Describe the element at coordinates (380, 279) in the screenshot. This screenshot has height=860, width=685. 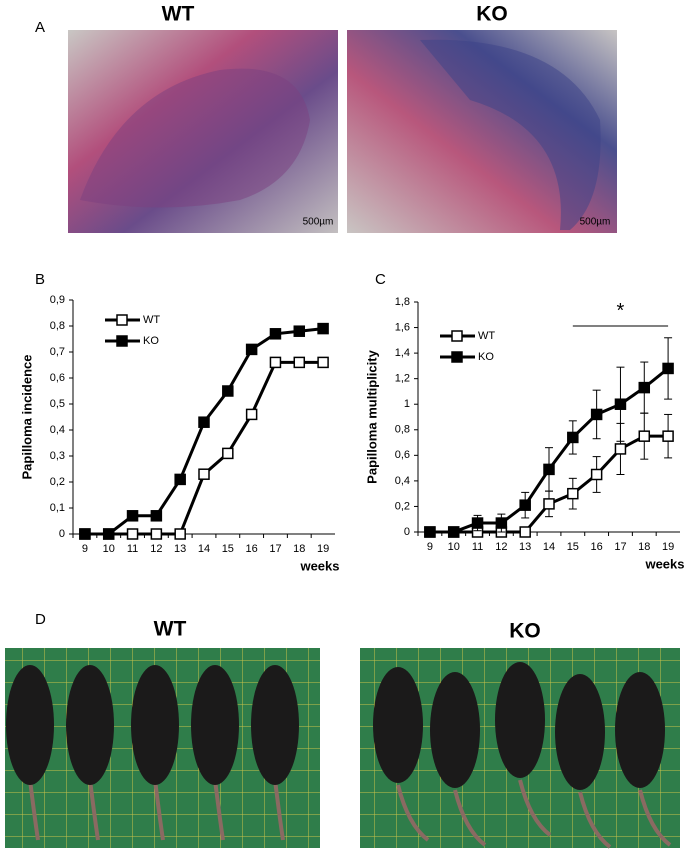
I see `panel-label: C` at that location.